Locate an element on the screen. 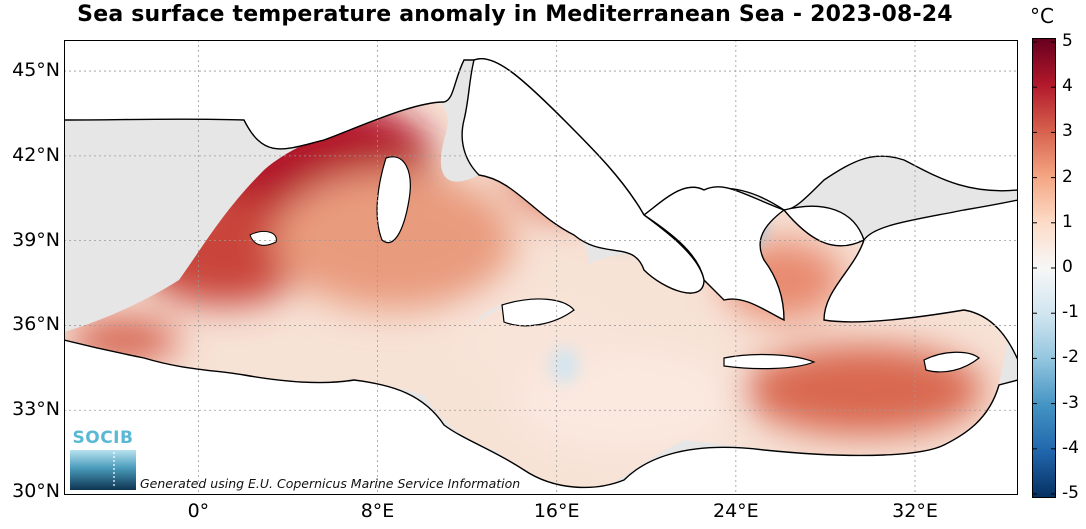 The image size is (1086, 529). land-crete is located at coordinates (769, 361).